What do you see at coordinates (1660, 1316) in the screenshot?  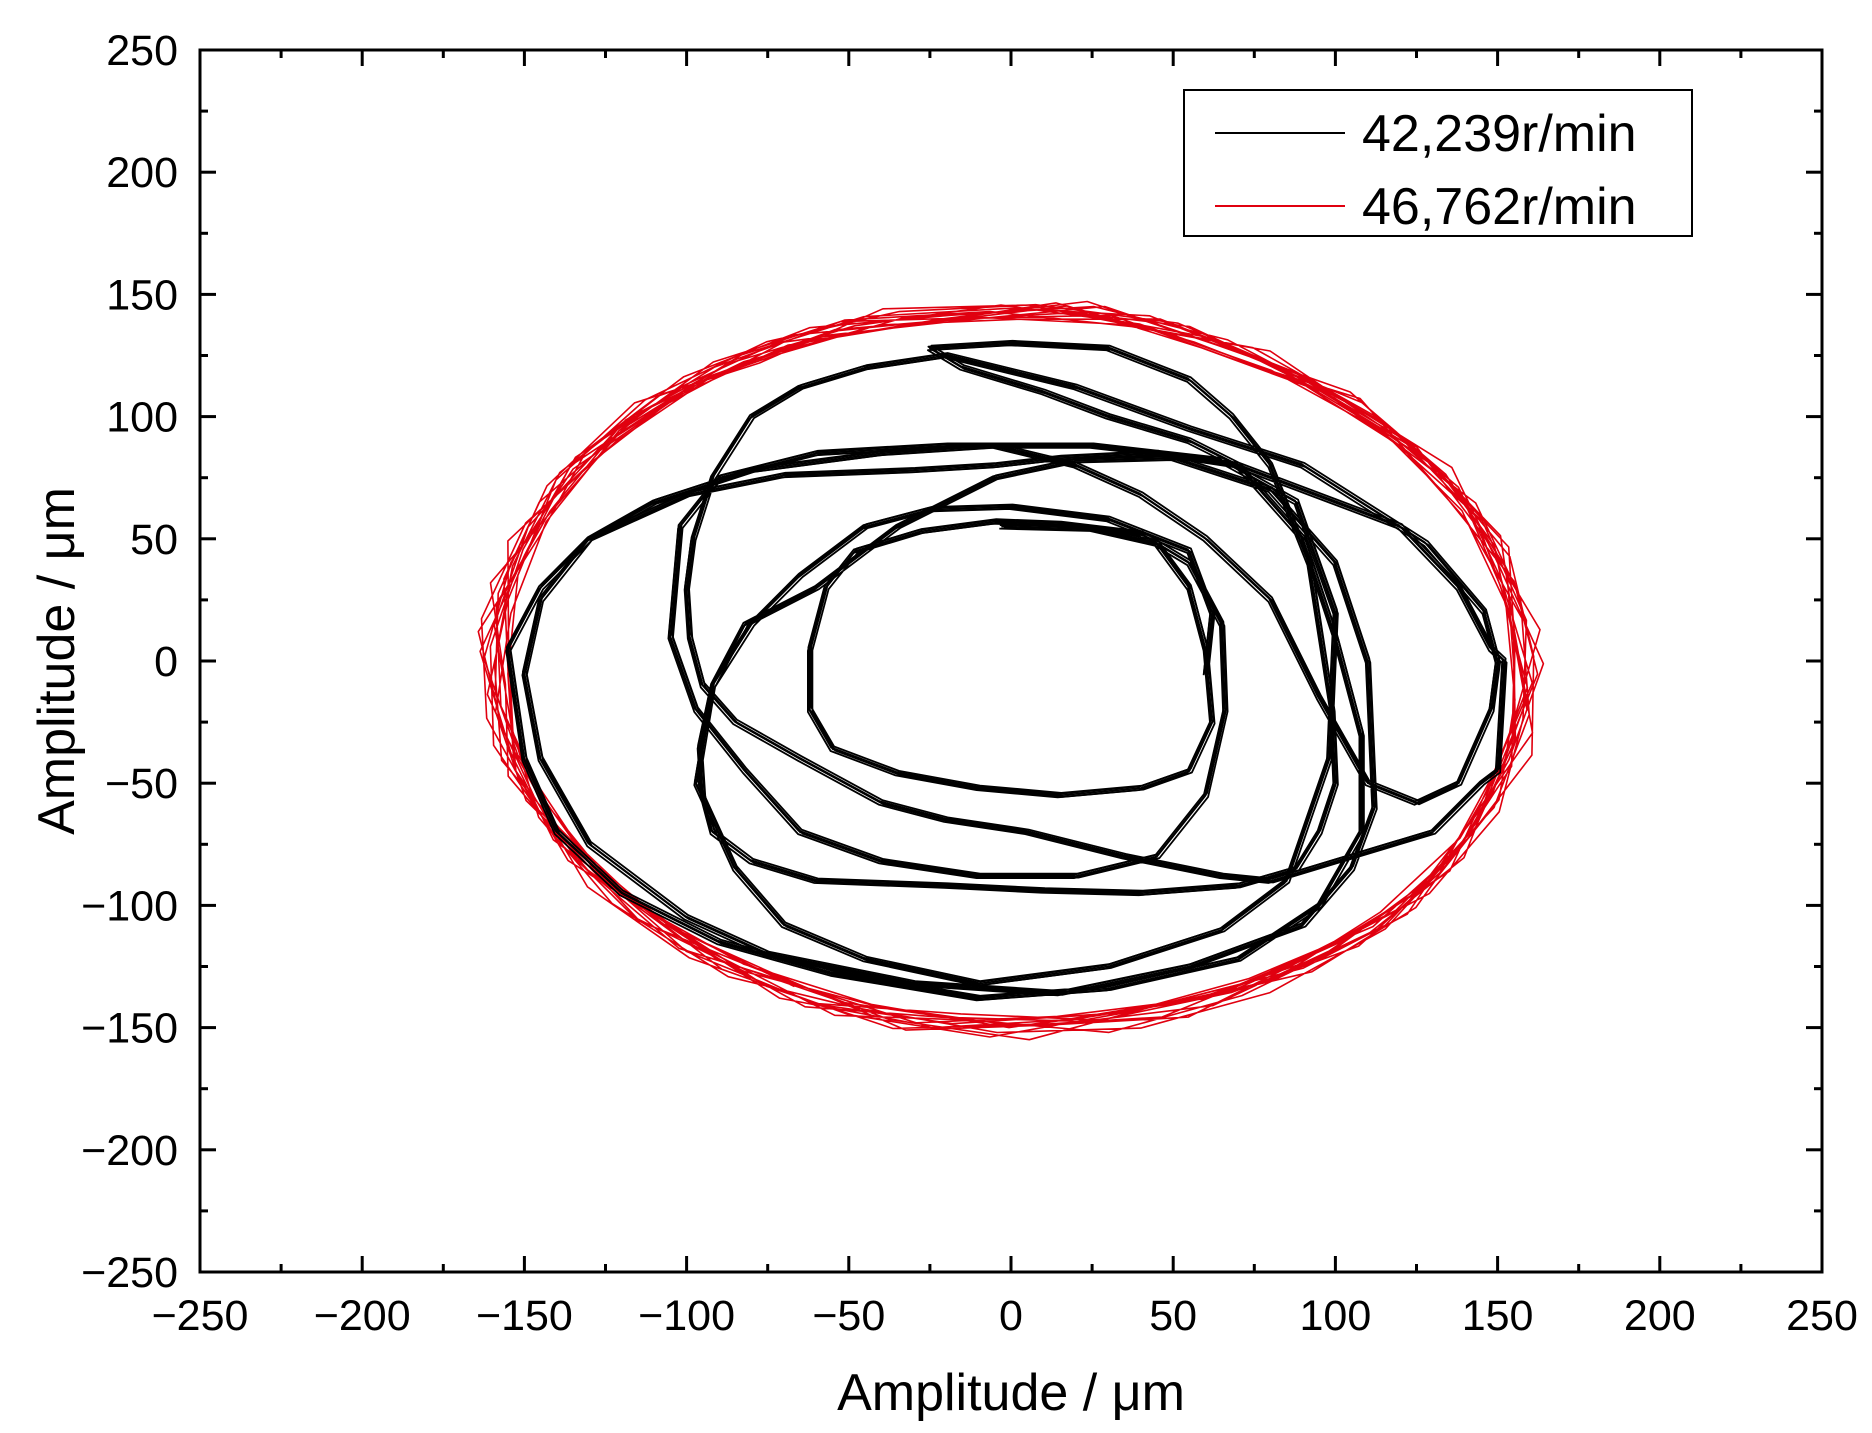 I see `x-tick-label: 200` at bounding box center [1660, 1316].